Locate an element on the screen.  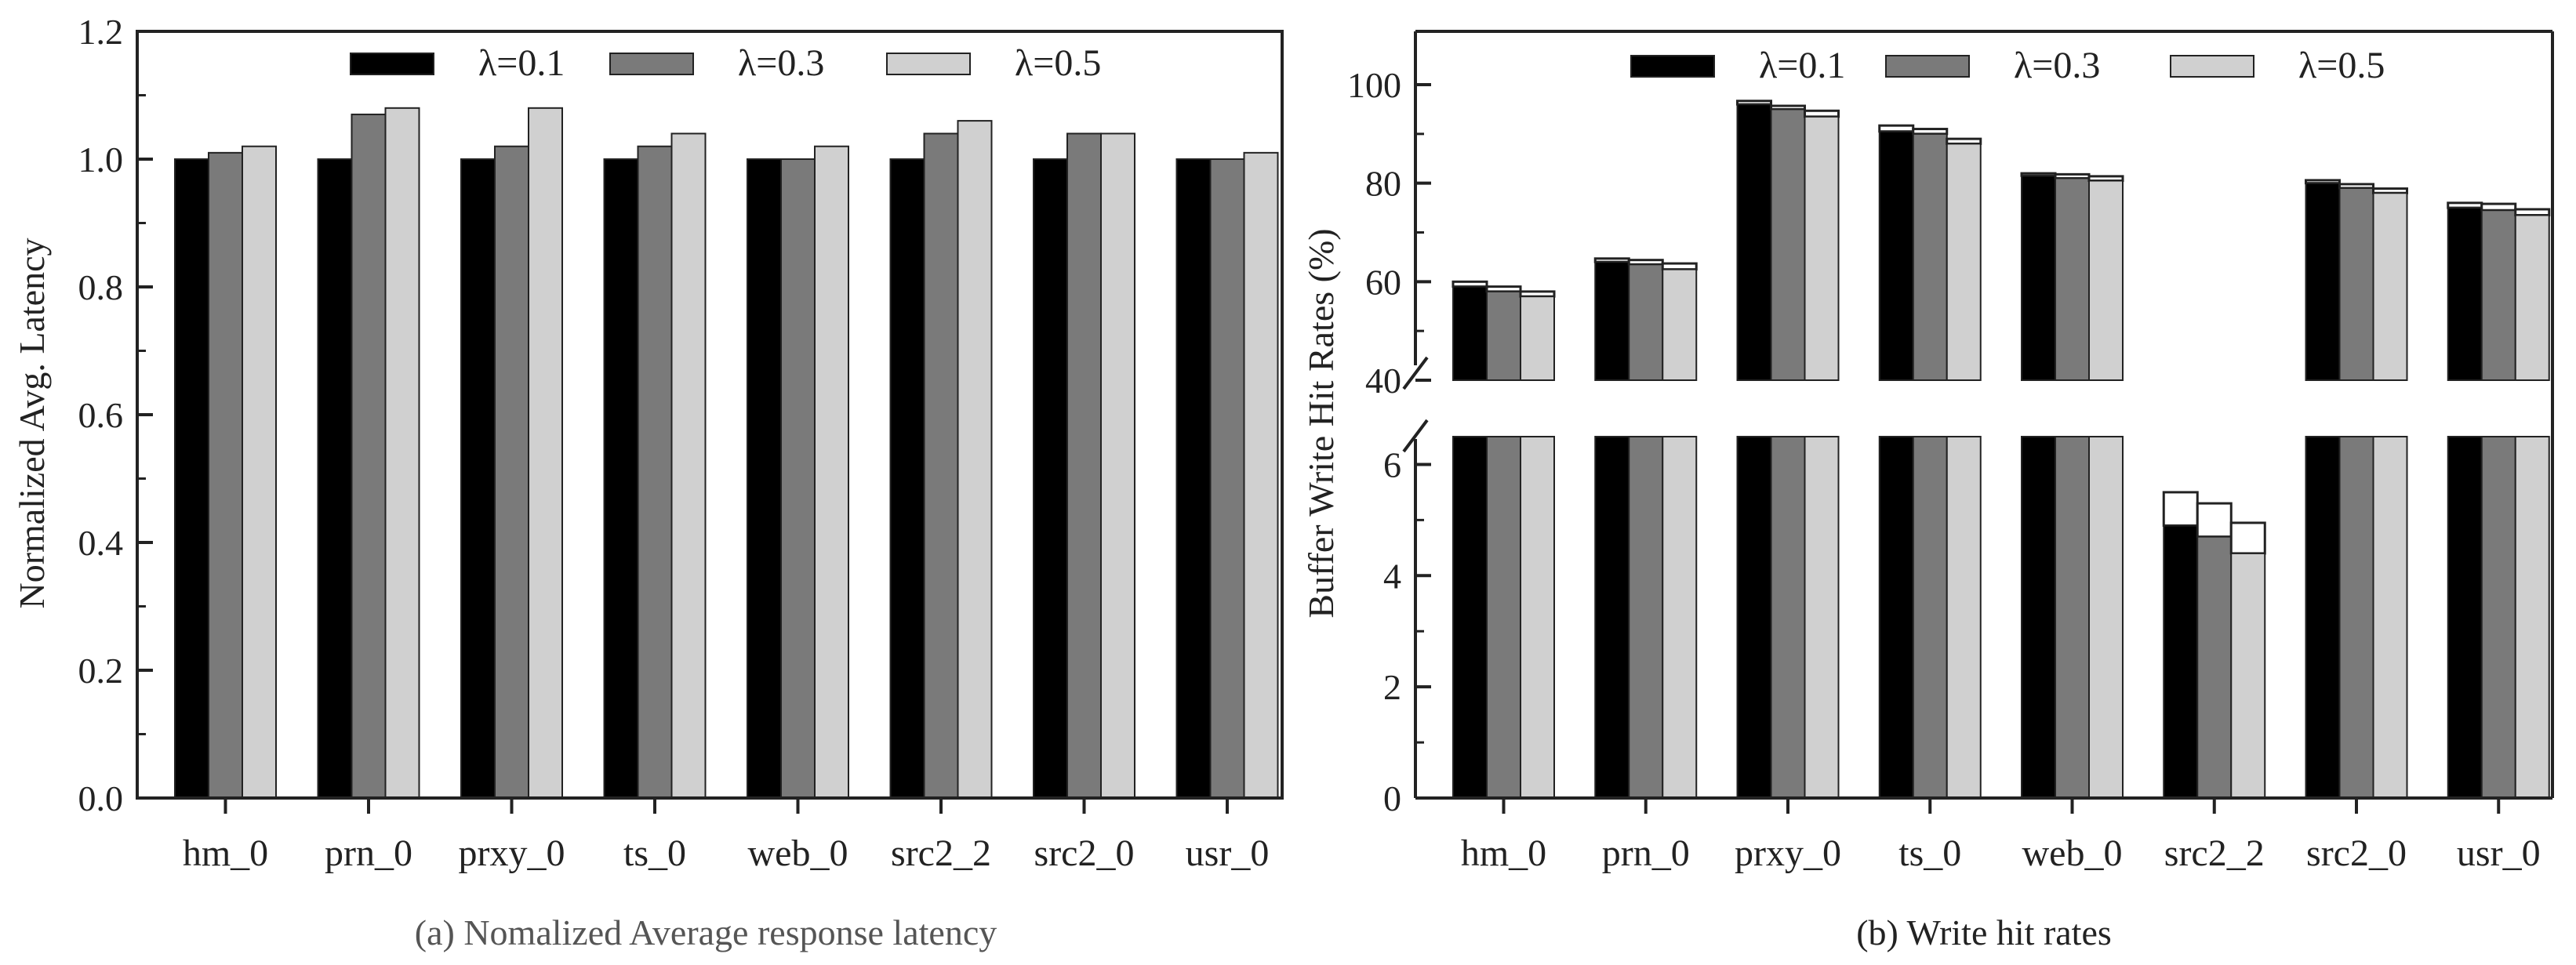
bar-b-lower-ts_0-s0 is located at coordinates (1896, 617).